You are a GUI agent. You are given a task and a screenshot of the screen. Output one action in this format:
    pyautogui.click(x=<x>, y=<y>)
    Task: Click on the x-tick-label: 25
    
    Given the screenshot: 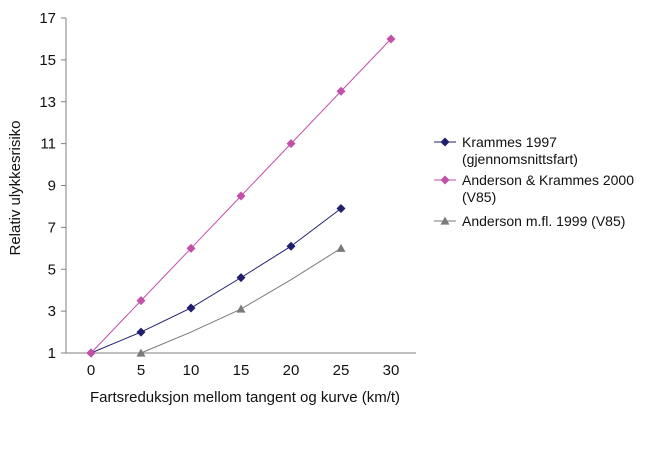 What is the action you would take?
    pyautogui.click(x=341, y=370)
    